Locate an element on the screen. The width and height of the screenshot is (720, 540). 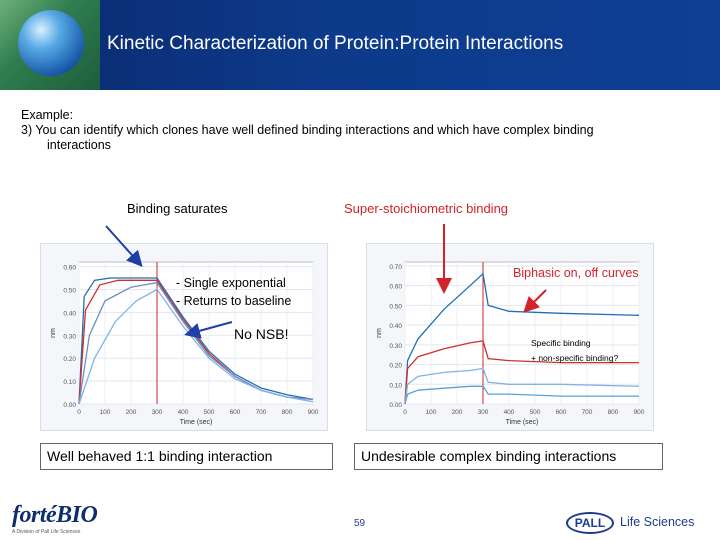
life-sciences-text: Life Sciences is located at coordinates (657, 522).